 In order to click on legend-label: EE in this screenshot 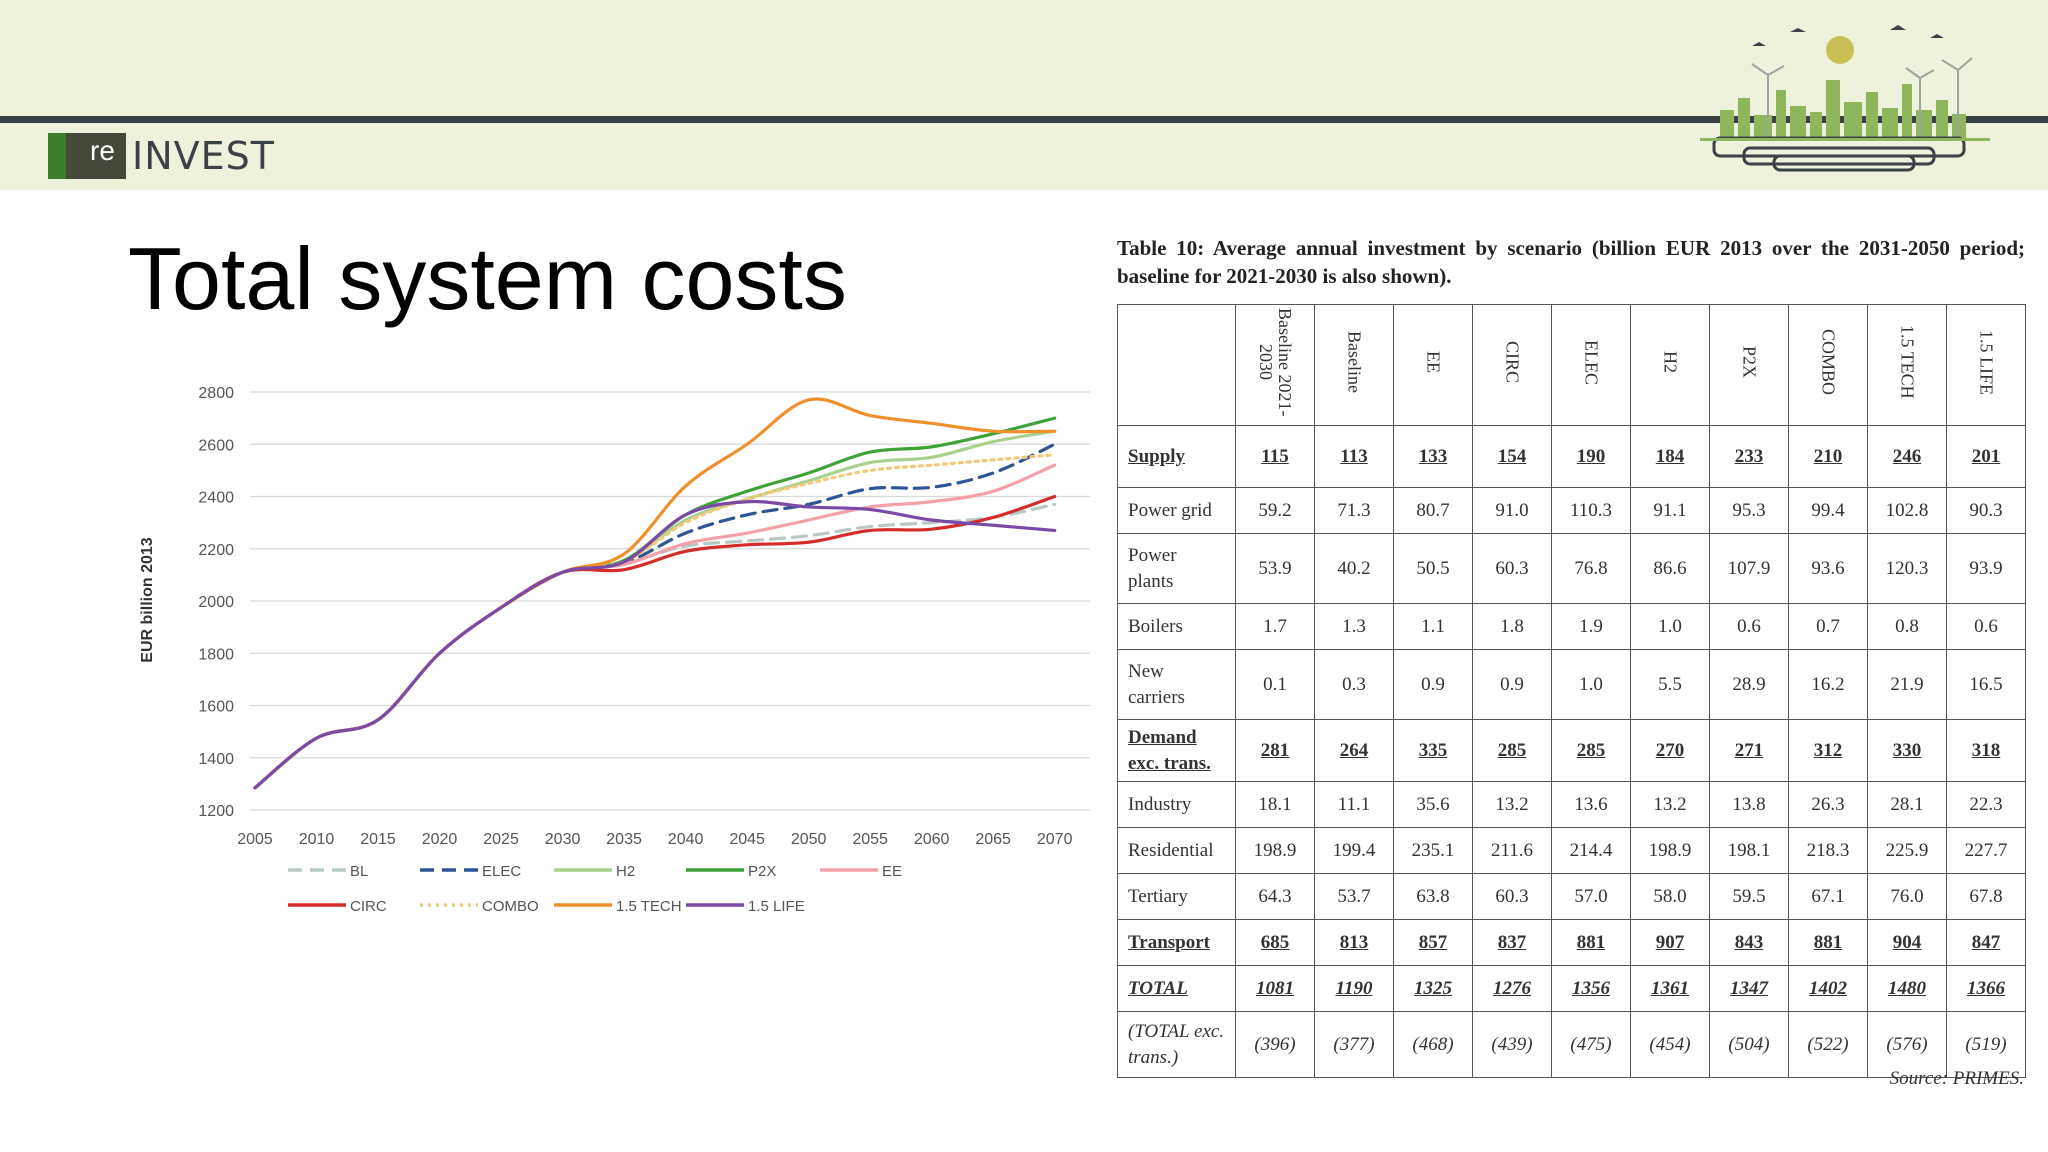, I will do `click(892, 871)`.